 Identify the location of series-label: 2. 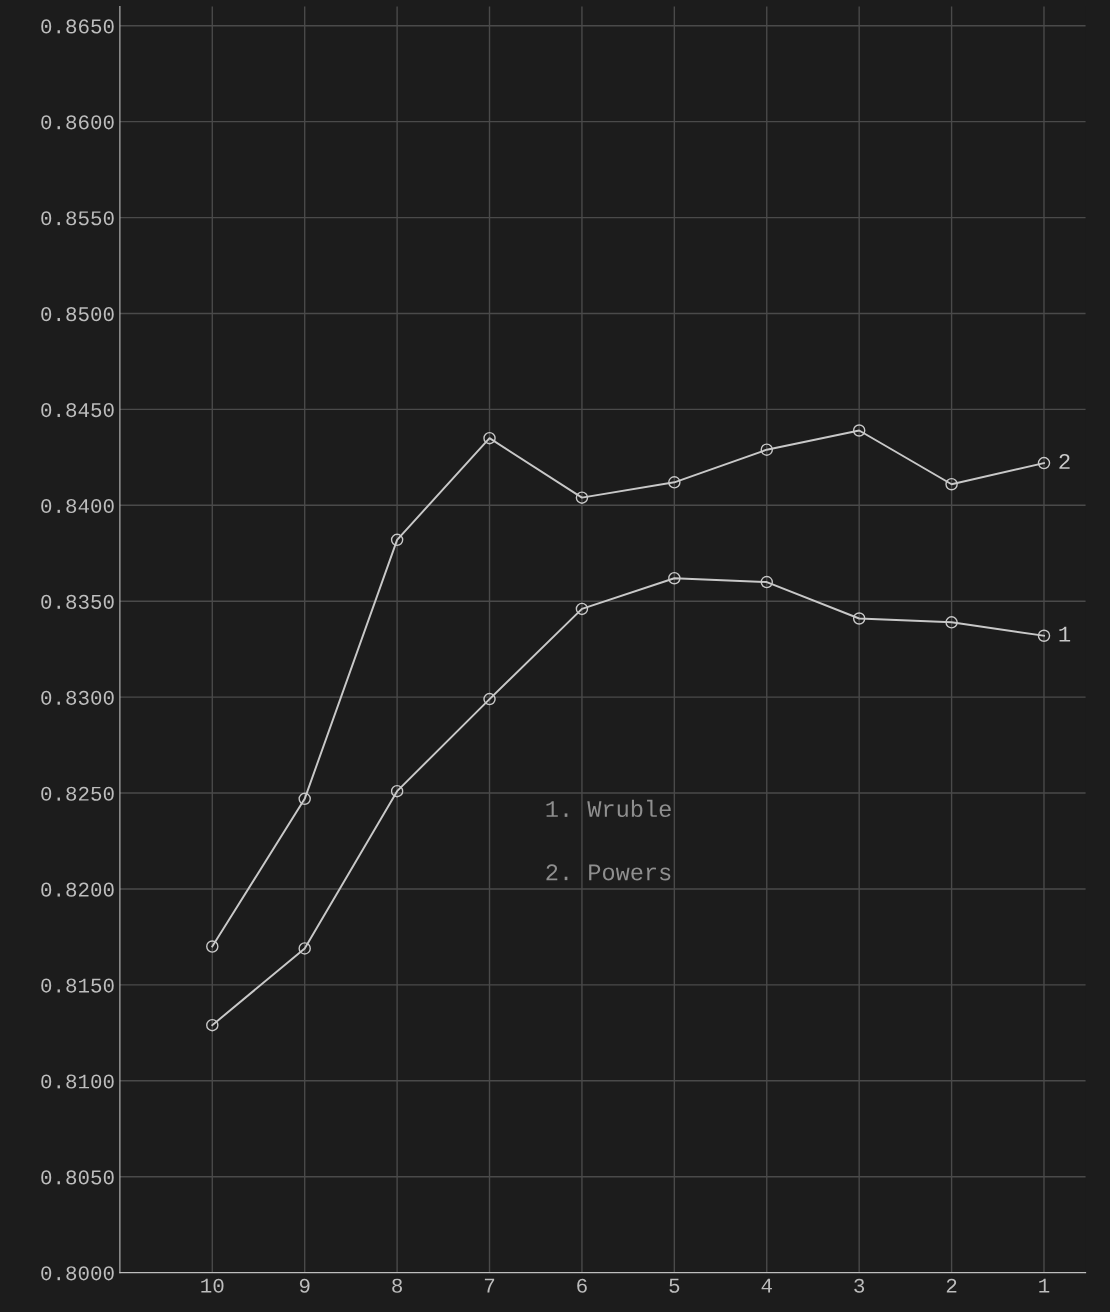
(1064, 461).